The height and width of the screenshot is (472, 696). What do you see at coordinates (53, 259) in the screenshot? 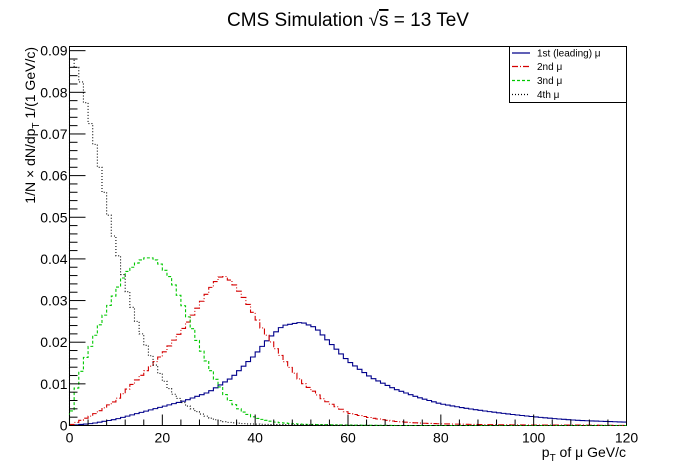
I see `y-tick-label: 0.04` at bounding box center [53, 259].